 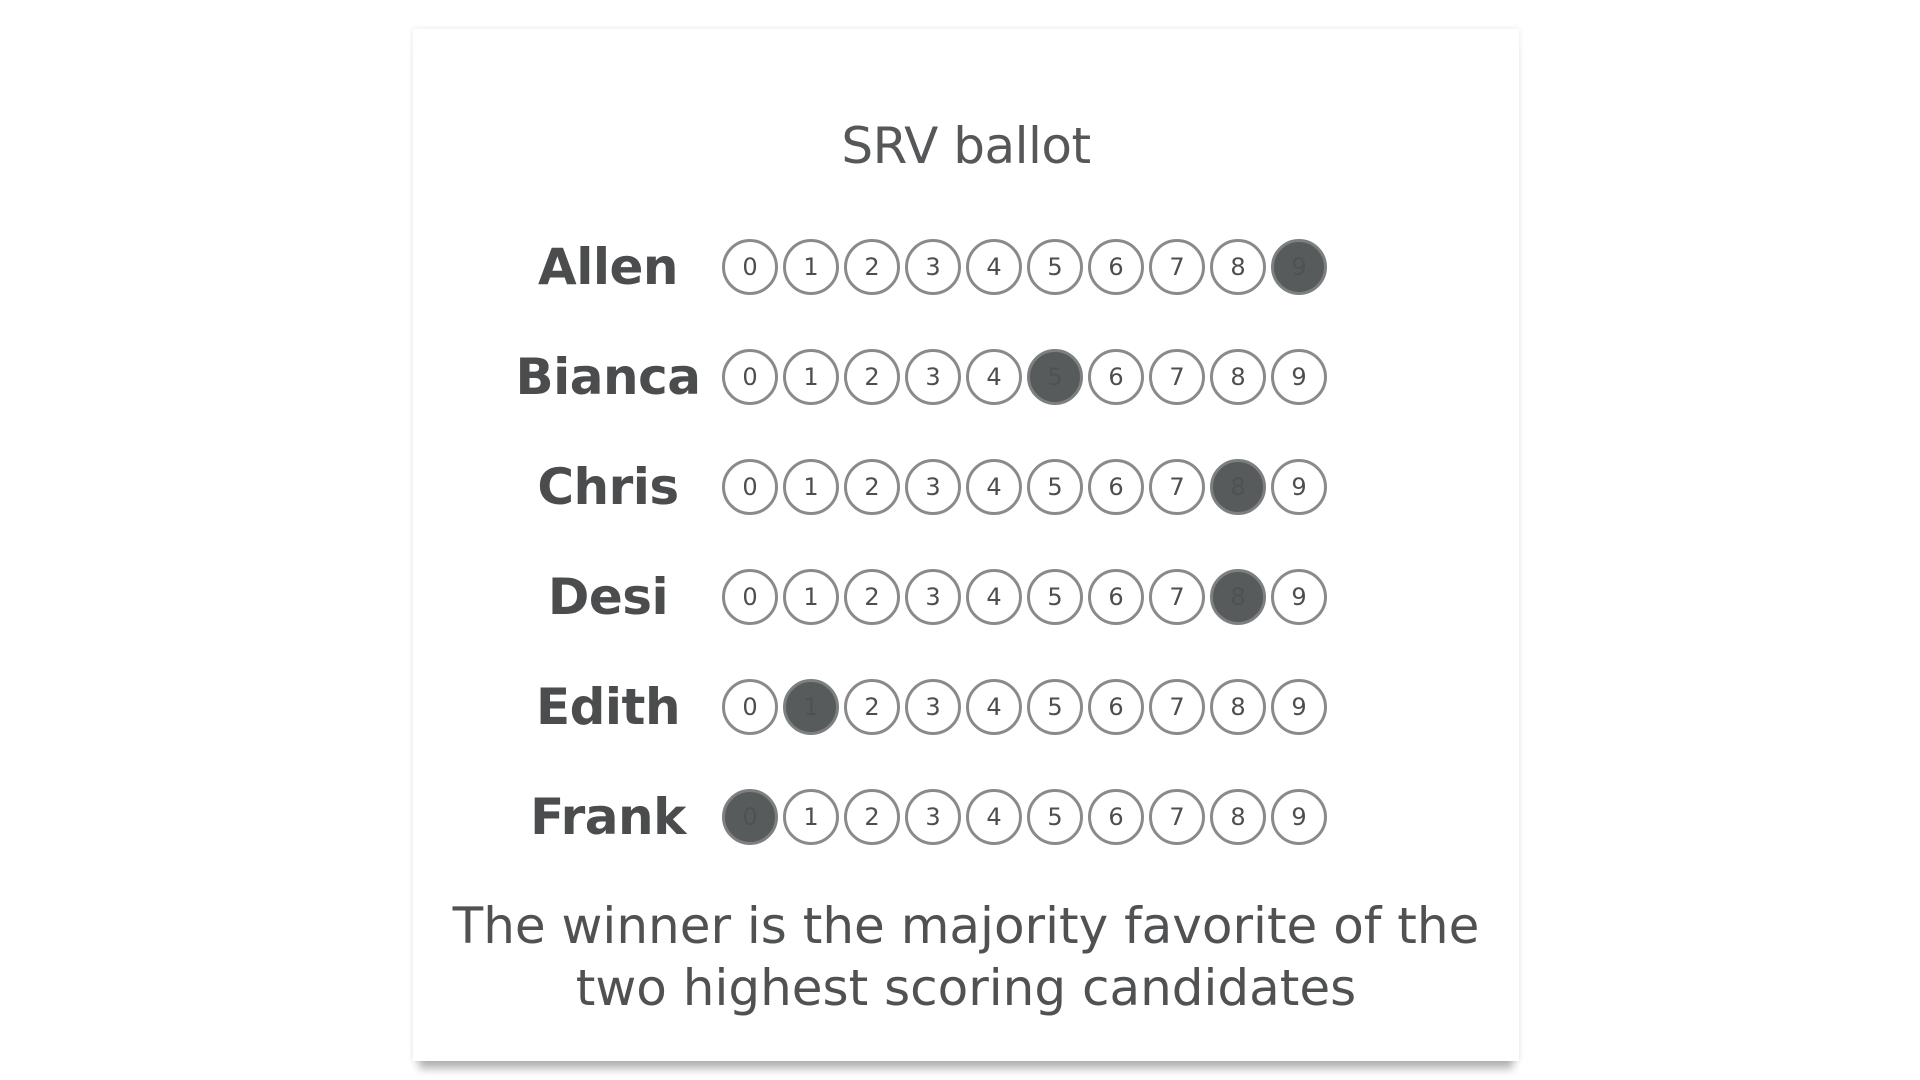 I want to click on candidate-name: Allen, so click(x=608, y=267).